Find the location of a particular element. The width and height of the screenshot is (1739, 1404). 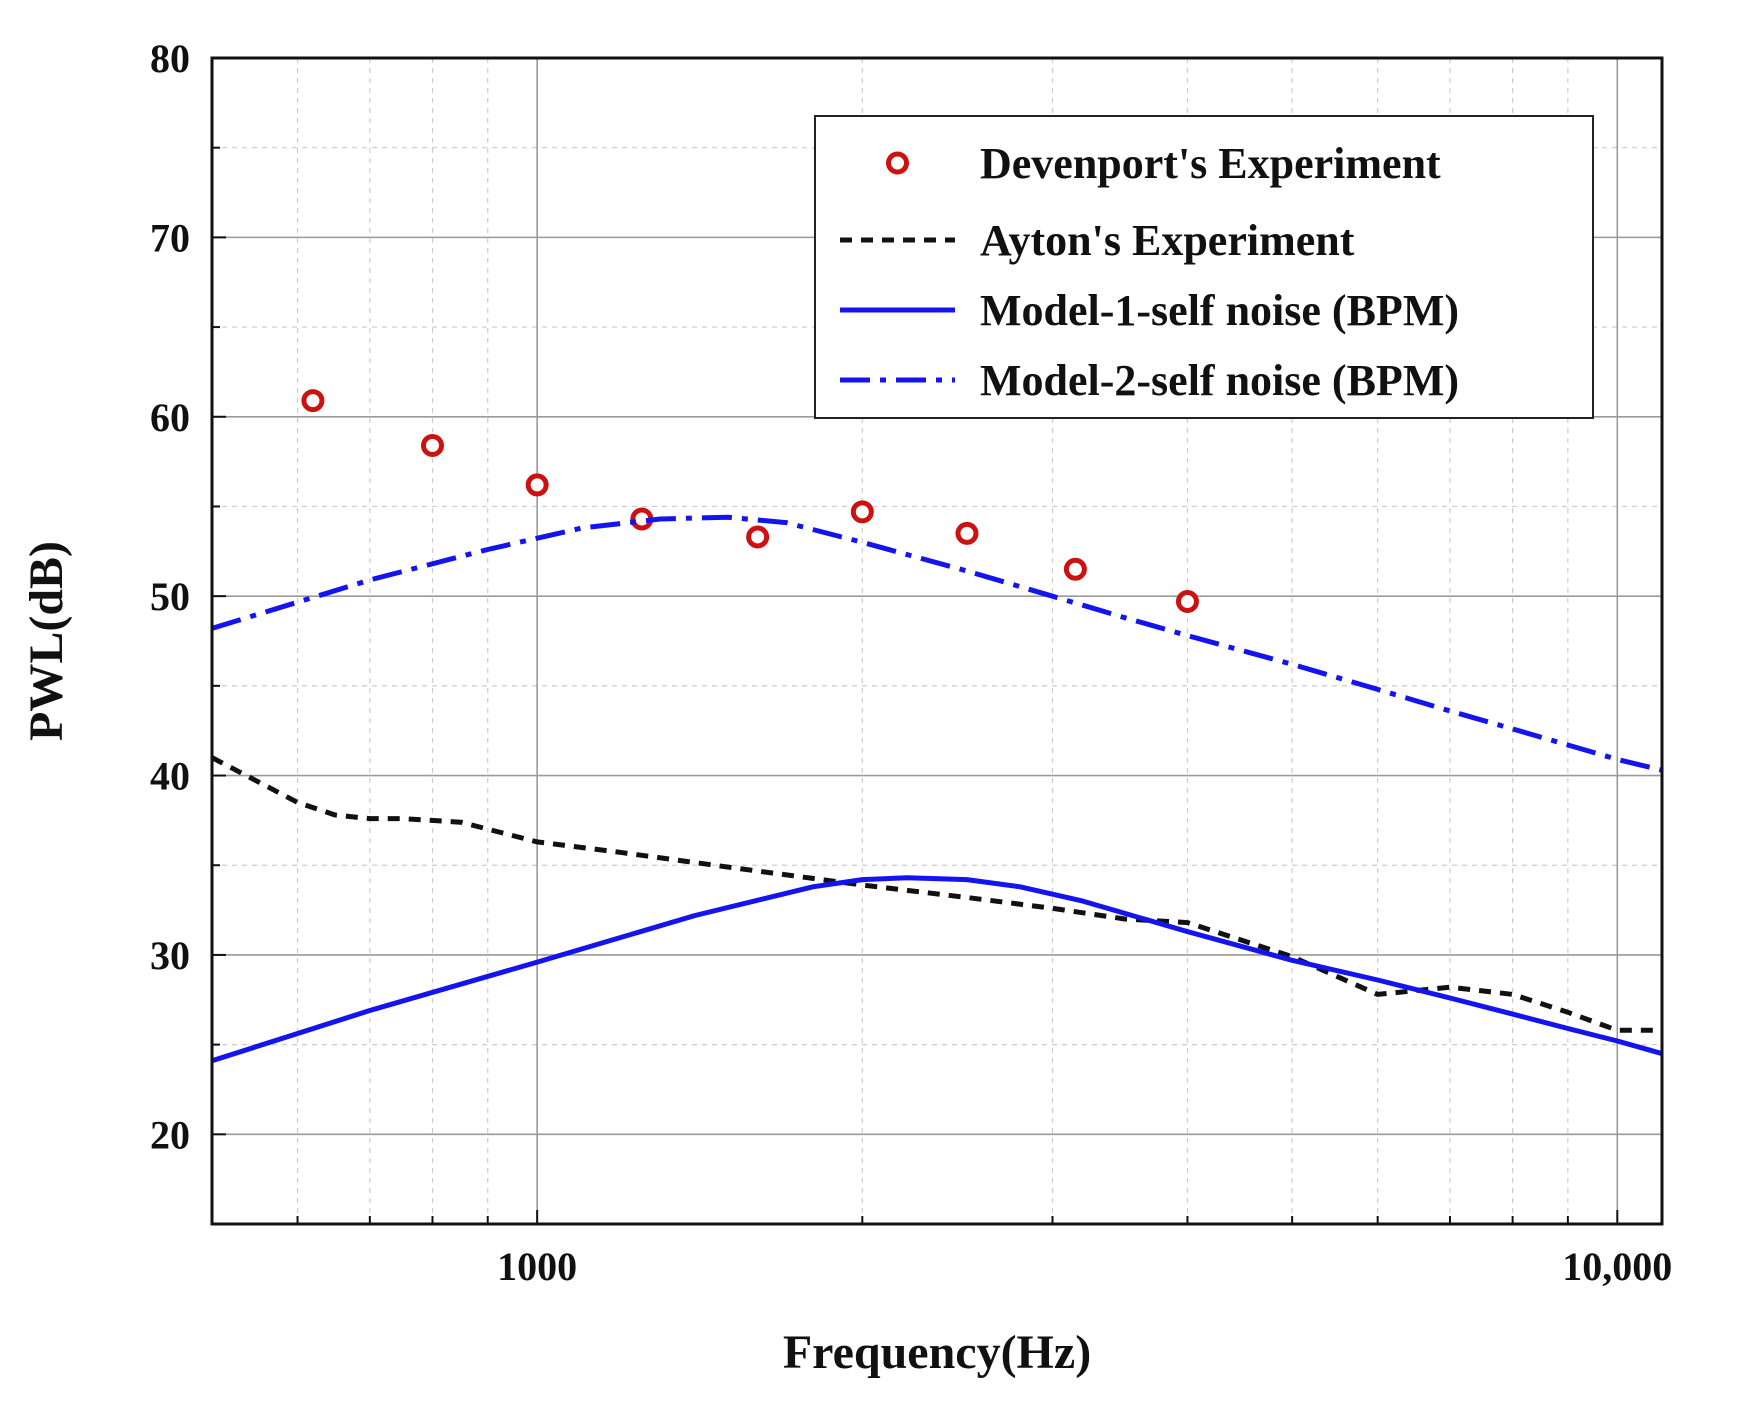

y-axis-title: PWL(dB) is located at coordinates (46, 641).